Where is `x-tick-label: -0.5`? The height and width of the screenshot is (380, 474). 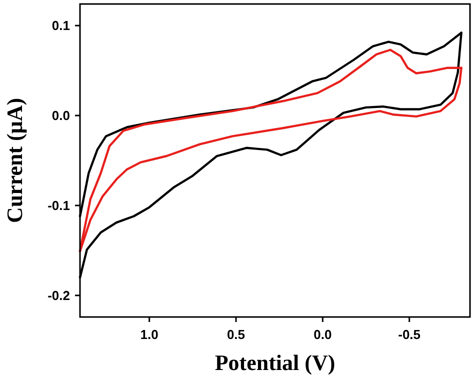
x-tick-label: -0.5 is located at coordinates (409, 334).